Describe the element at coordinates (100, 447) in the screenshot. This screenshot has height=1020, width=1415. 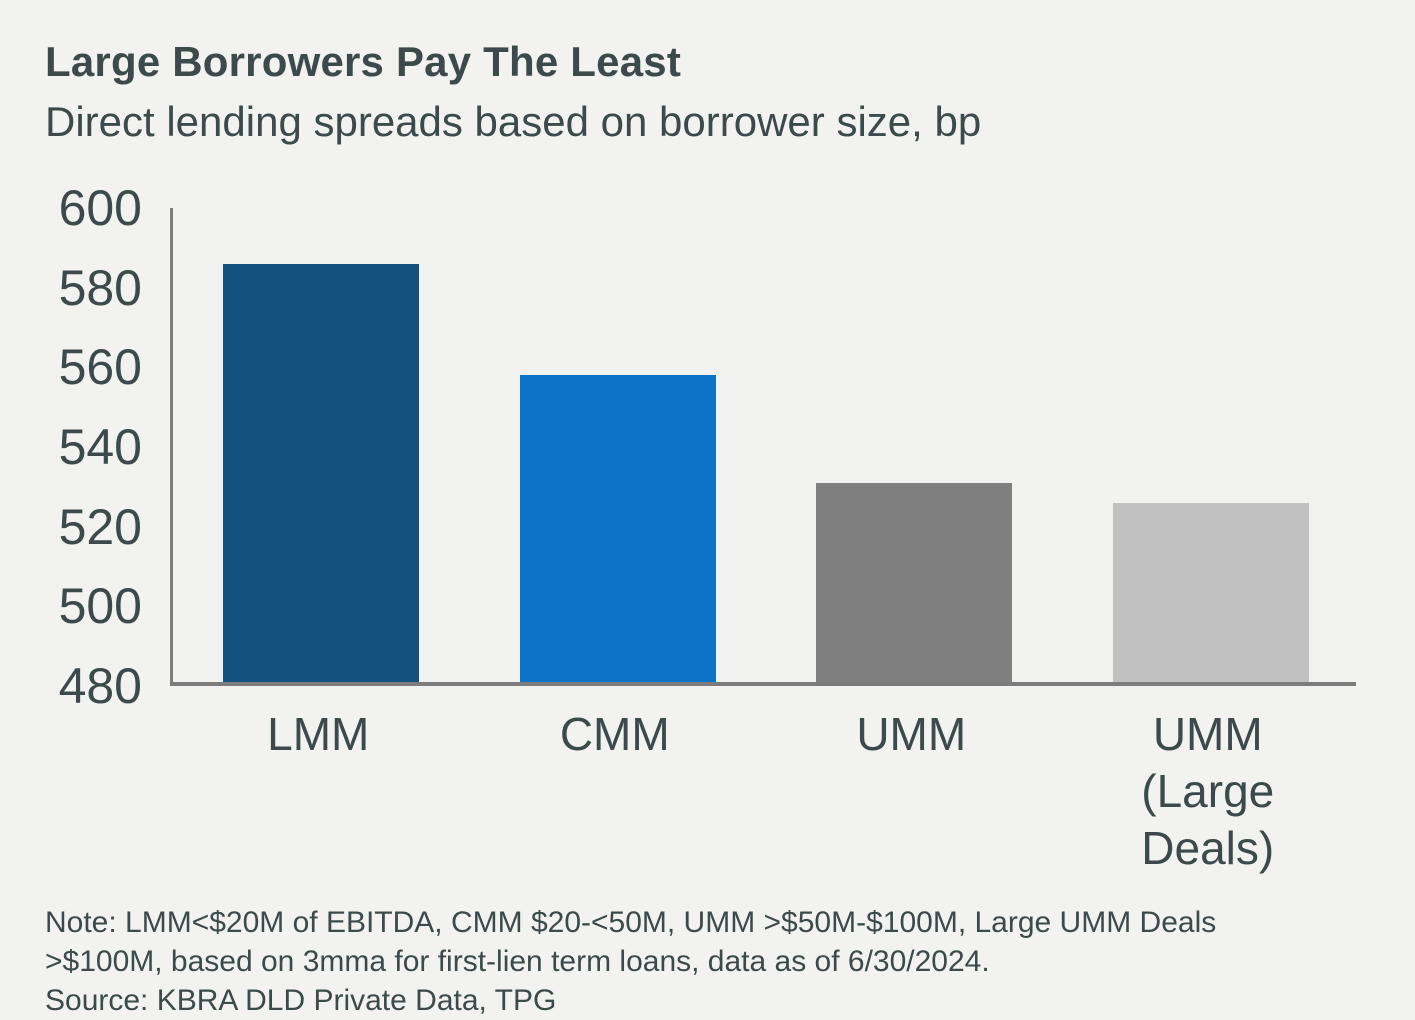
I see `y-axis-tick-label-540: 540` at that location.